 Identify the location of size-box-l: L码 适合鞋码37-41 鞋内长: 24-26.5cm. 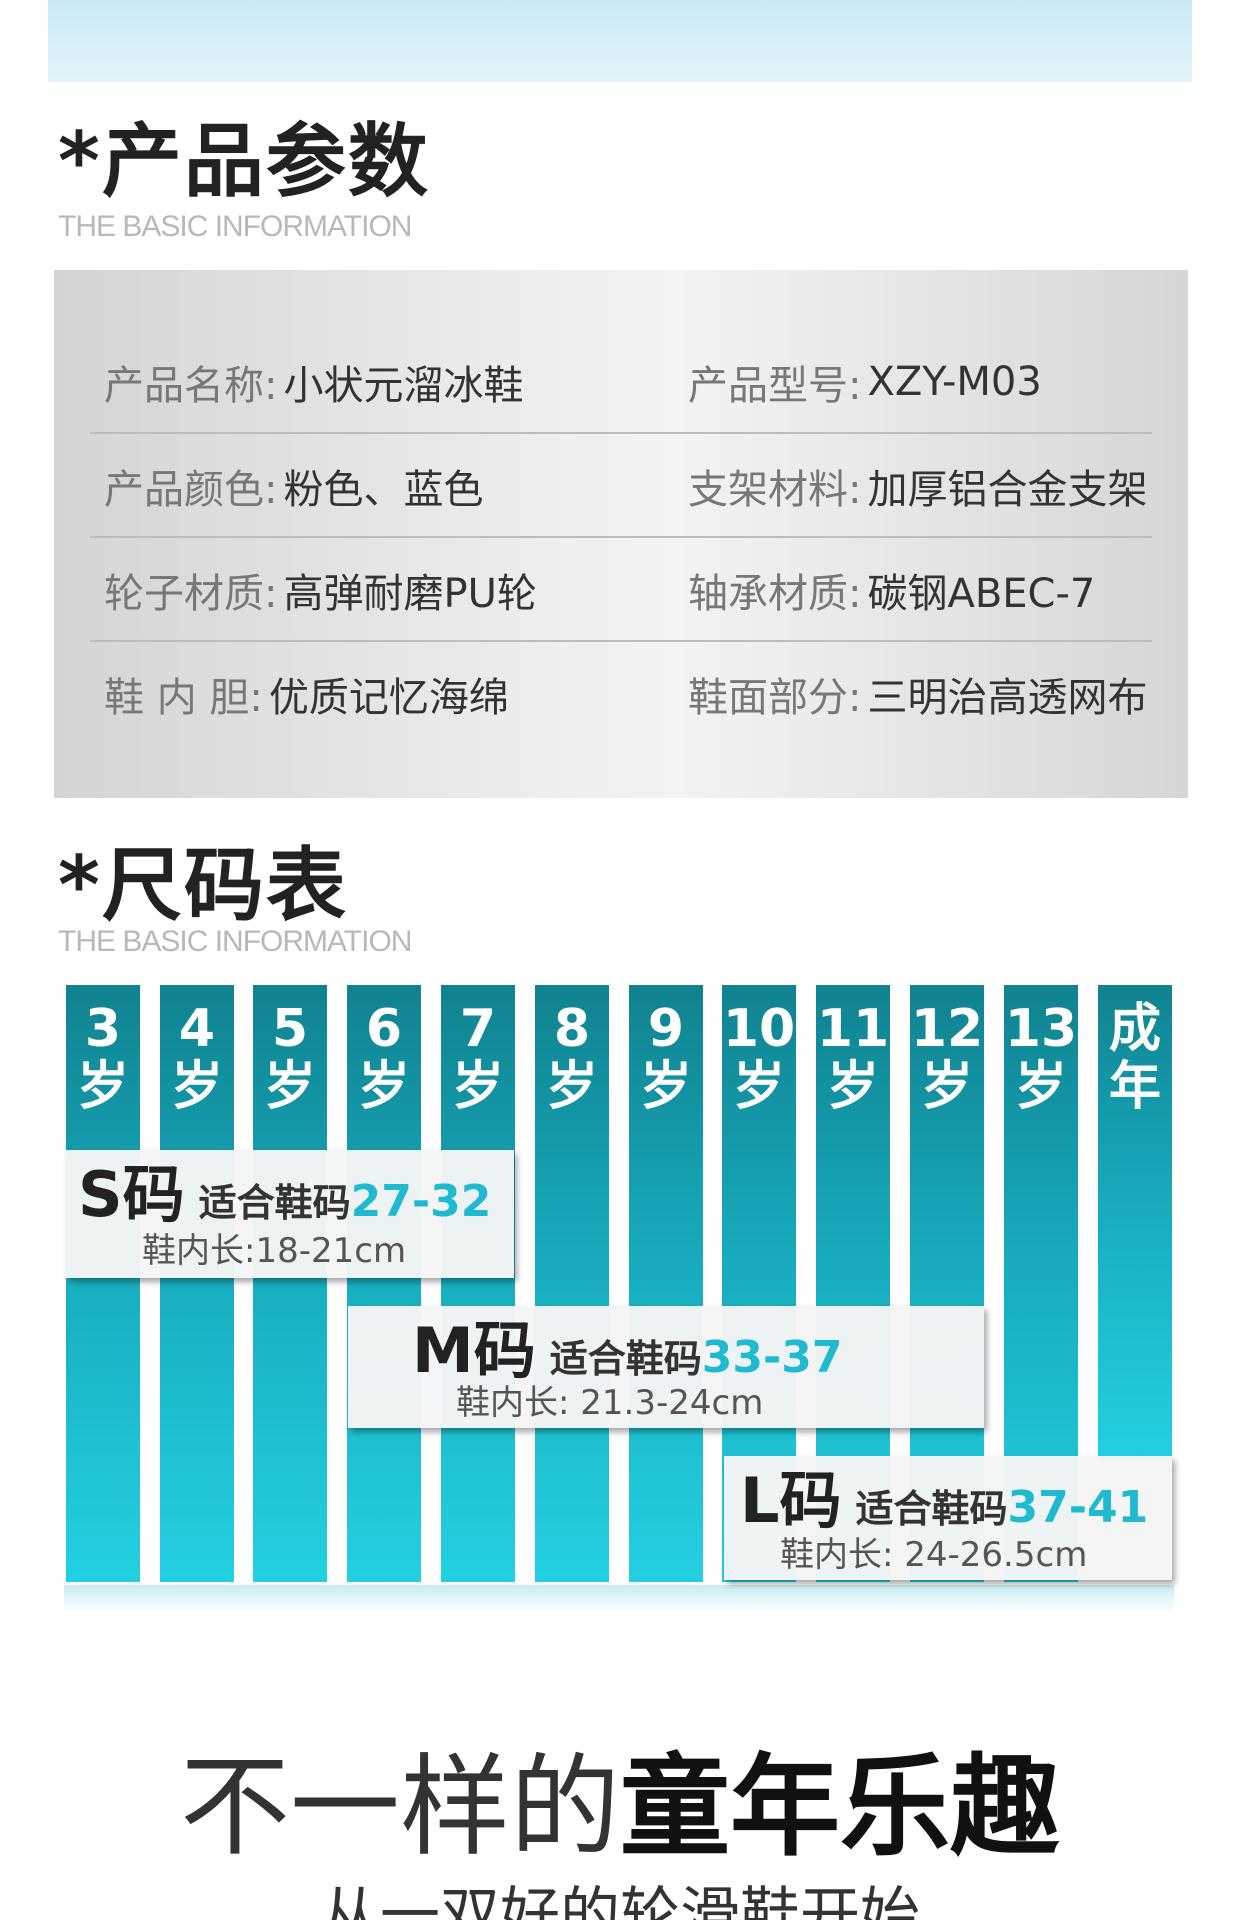
(948, 1518).